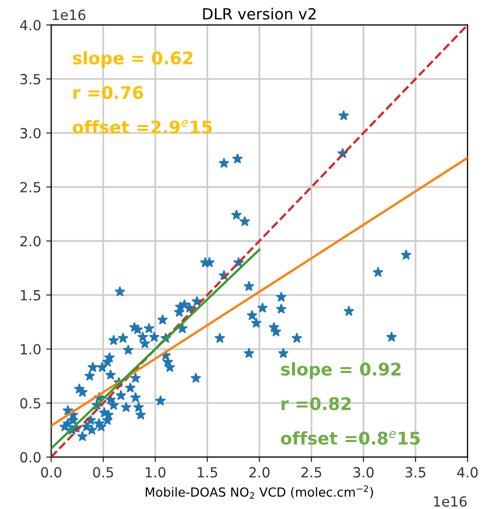 Image resolution: width=483 pixels, height=509 pixels. What do you see at coordinates (30, 79) in the screenshot?
I see `y-tick-label: 3.5` at bounding box center [30, 79].